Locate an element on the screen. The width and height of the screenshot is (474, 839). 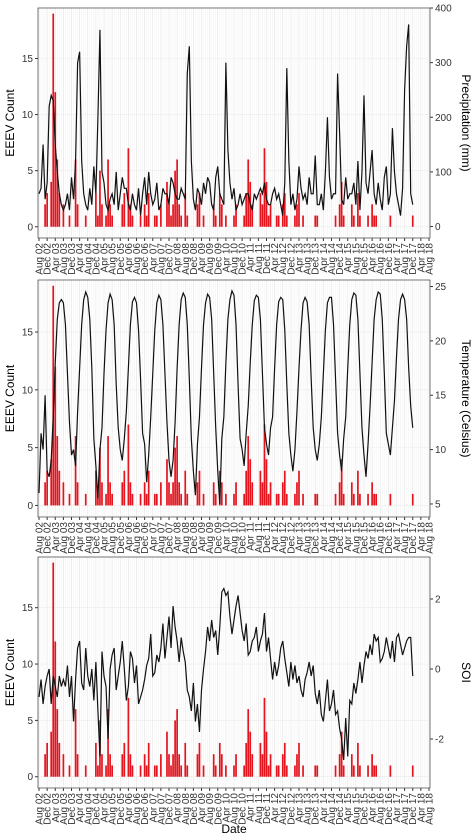
x-tick-label: Apr 05 is located at coordinates (105, 258).